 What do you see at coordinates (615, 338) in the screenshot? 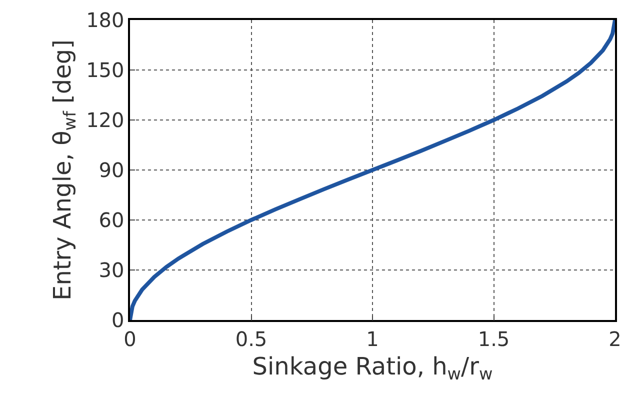
I see `x-tick-label: 2` at bounding box center [615, 338].